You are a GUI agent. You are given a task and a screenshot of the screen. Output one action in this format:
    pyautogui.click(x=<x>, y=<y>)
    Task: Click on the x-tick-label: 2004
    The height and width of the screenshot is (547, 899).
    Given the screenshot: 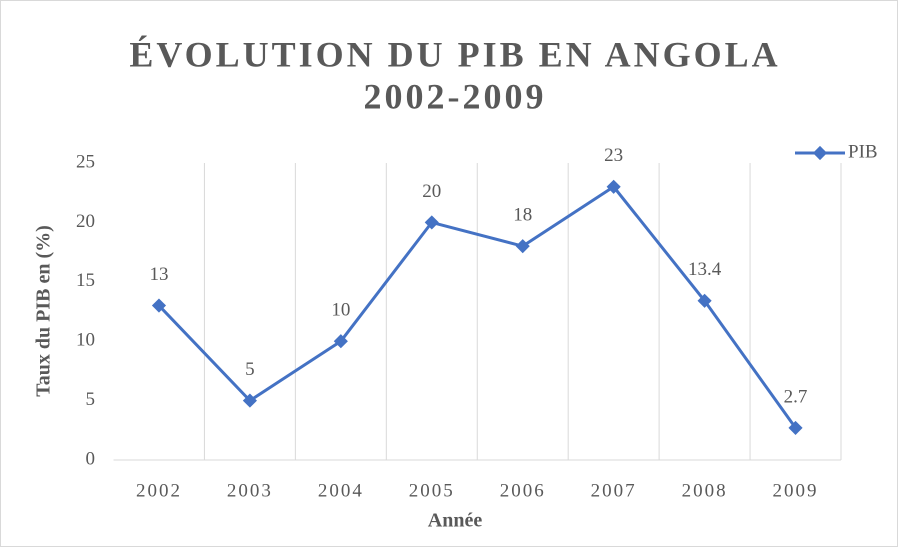 What is the action you would take?
    pyautogui.click(x=341, y=490)
    